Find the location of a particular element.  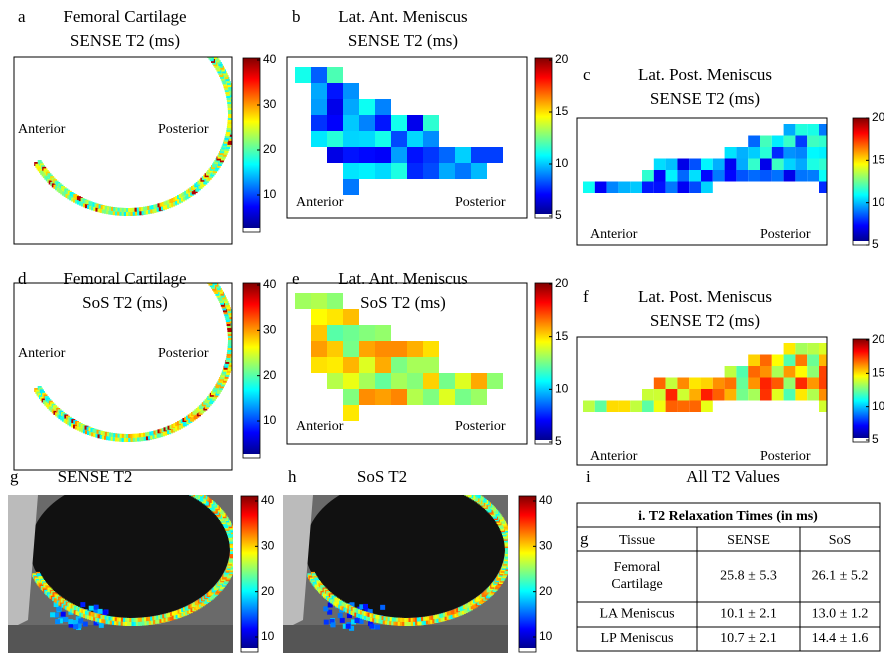

panel-title: SoS T2 is located at coordinates (382, 476).